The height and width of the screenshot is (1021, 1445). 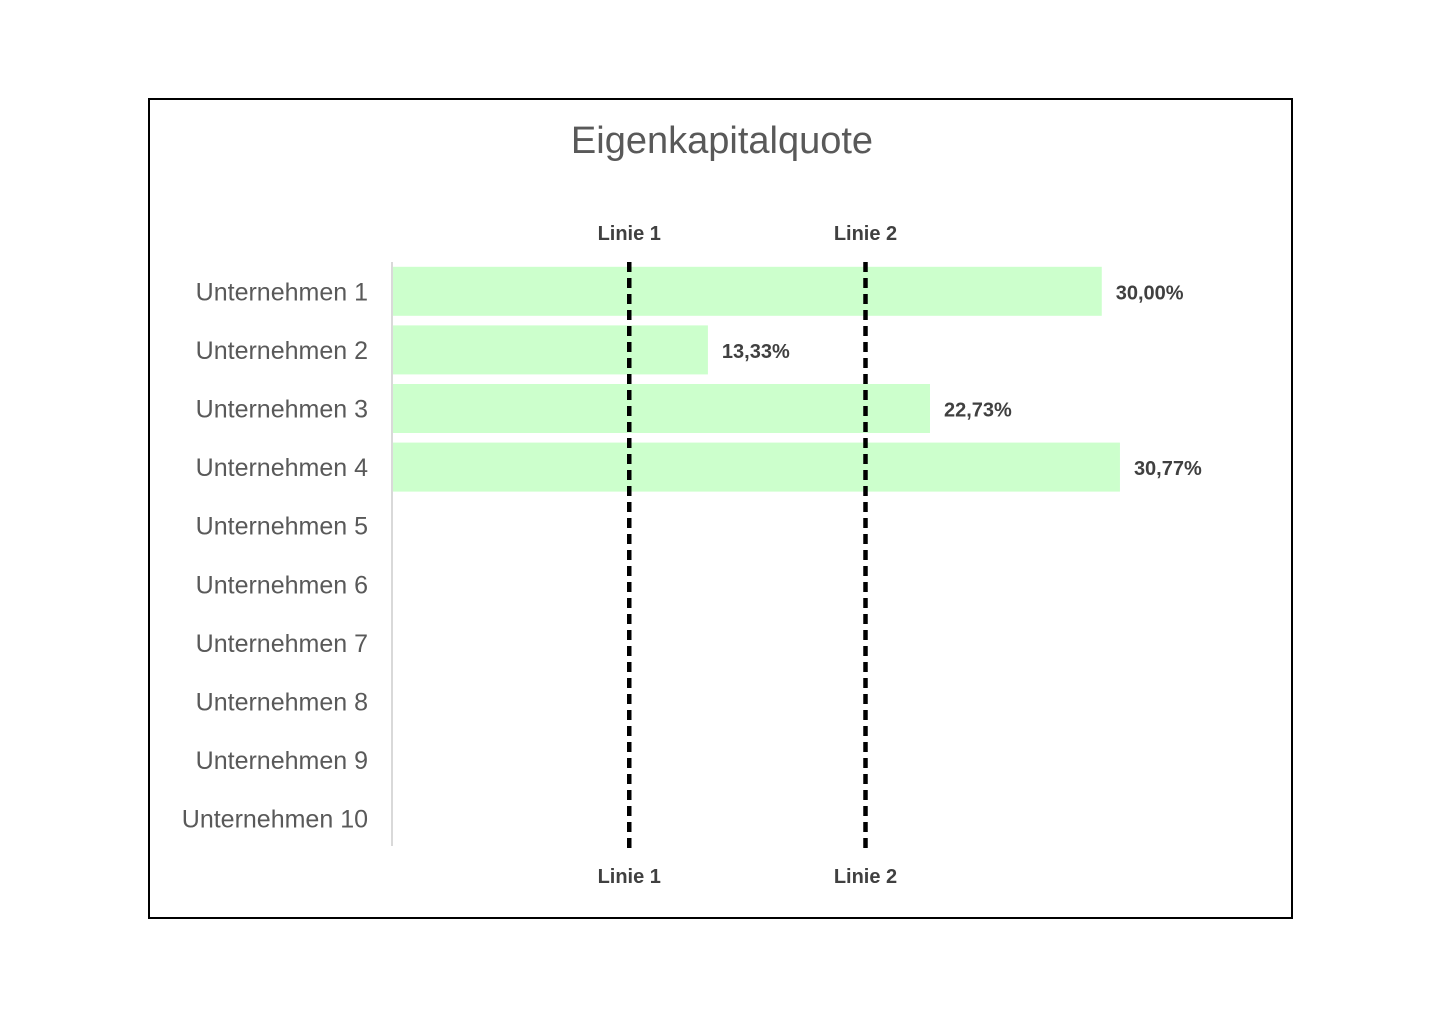 I want to click on category-label: Unternehmen 6, so click(x=282, y=585).